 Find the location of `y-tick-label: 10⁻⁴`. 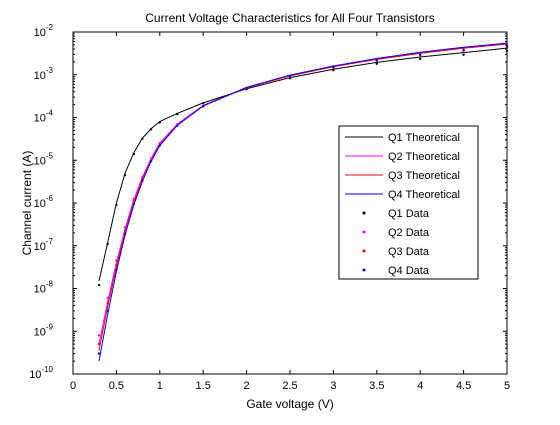

y-tick-label: 10⁻⁴ is located at coordinates (44, 117).